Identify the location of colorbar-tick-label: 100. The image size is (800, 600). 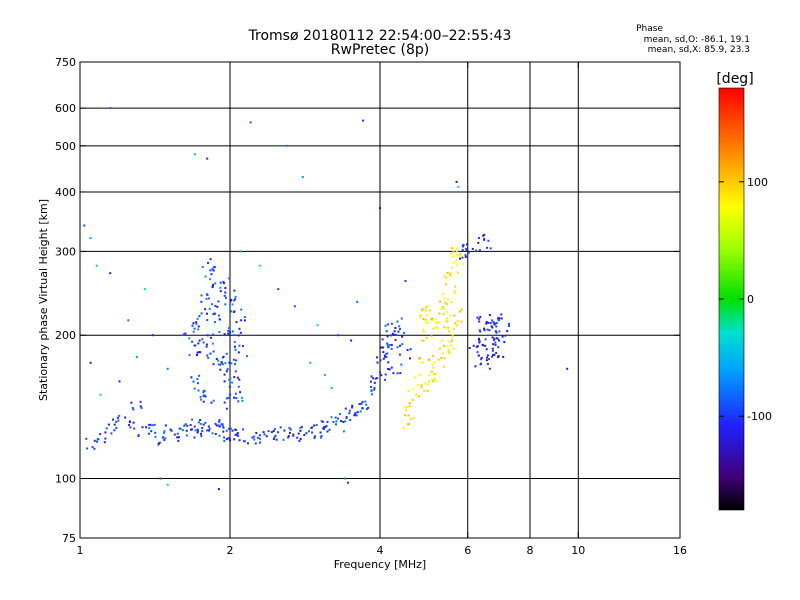
(757, 182).